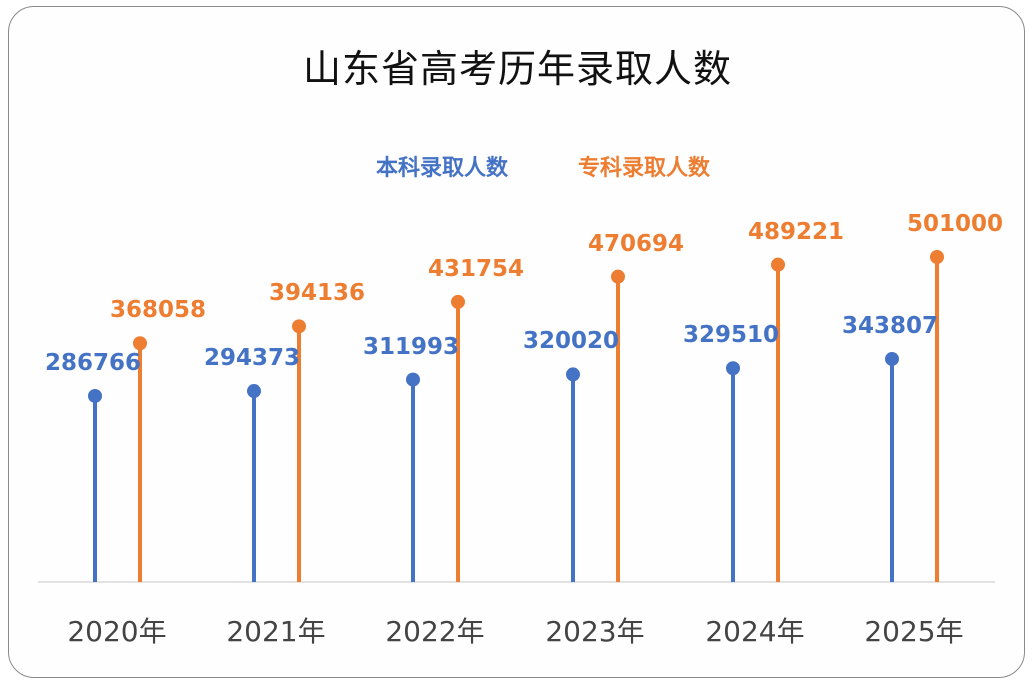  Describe the element at coordinates (595, 631) in the screenshot. I see `x-axis-label: 2023年` at that location.